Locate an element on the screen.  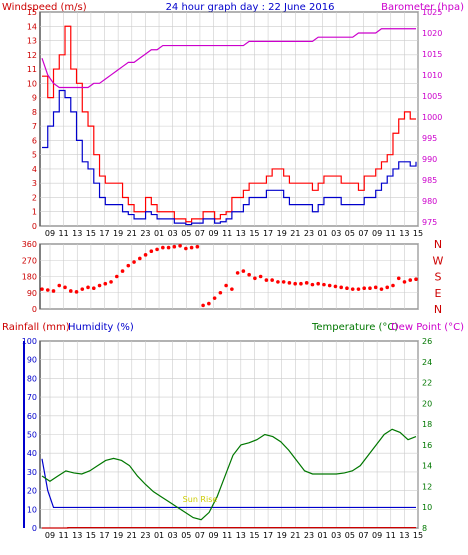
temperature-line is located at coordinates (229, 474).